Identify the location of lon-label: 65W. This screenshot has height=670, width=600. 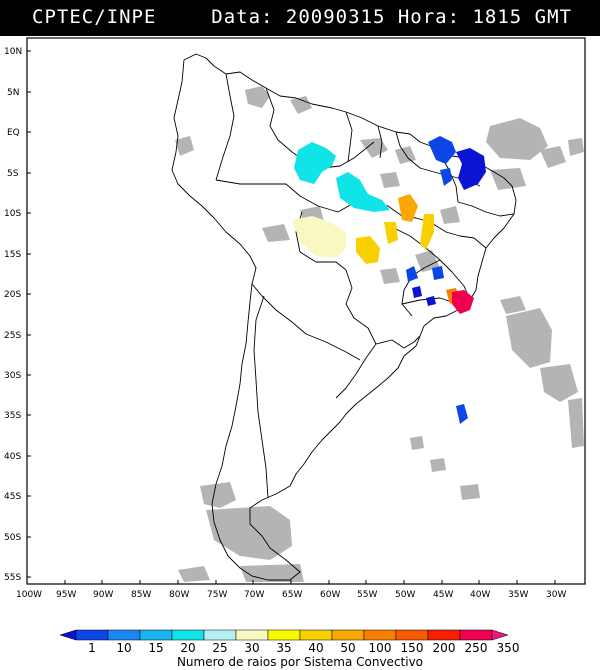
(292, 595).